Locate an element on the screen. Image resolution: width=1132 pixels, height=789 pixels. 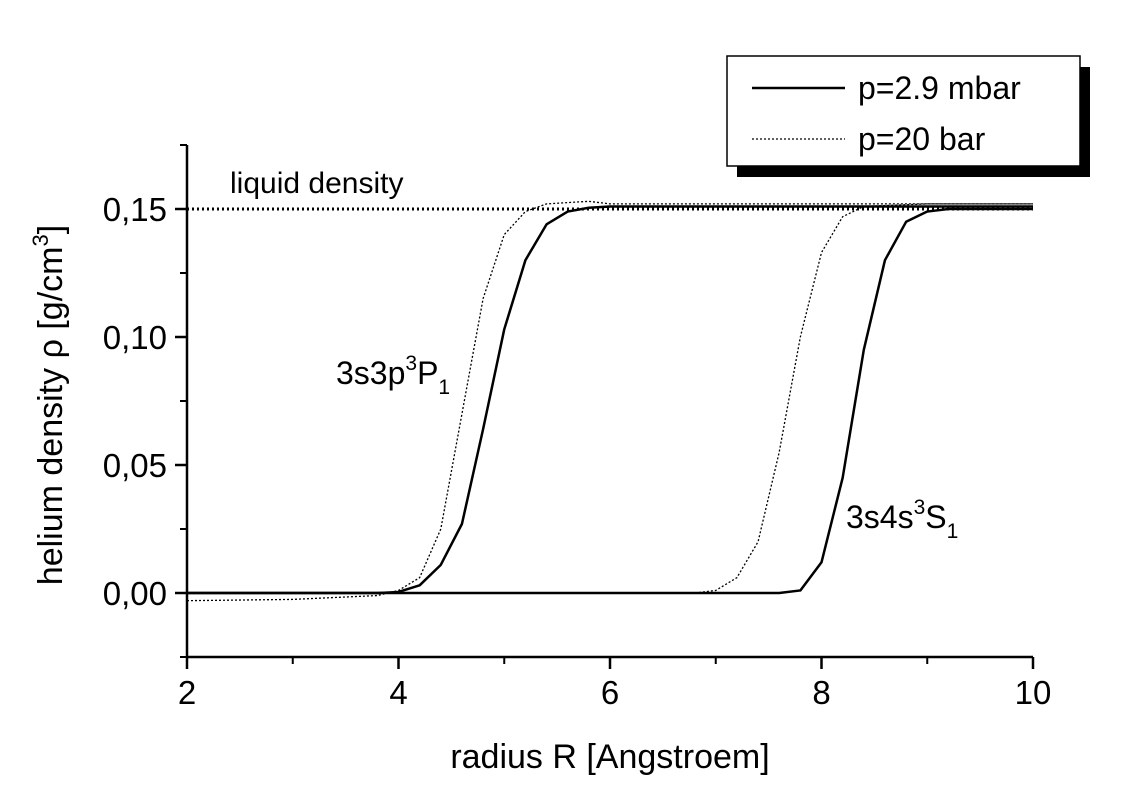
x-tick-label: 4 is located at coordinates (398, 692).